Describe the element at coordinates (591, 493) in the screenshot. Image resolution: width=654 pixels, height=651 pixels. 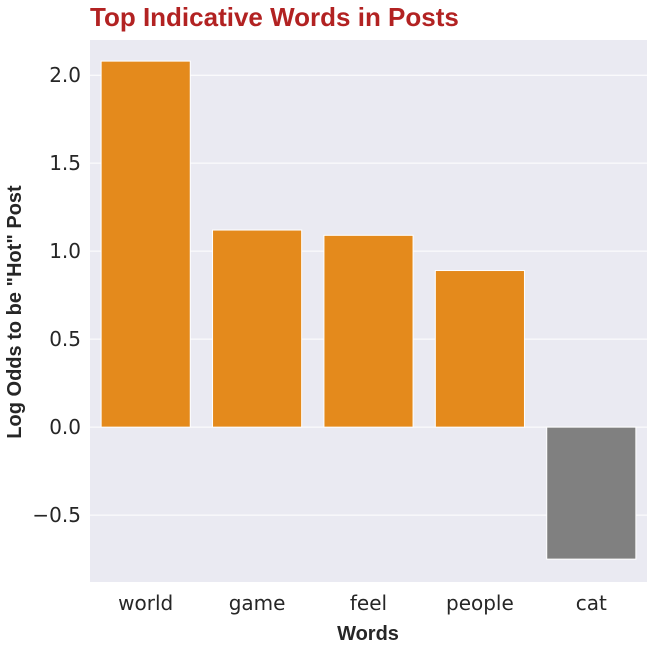
I see `bar-cat` at that location.